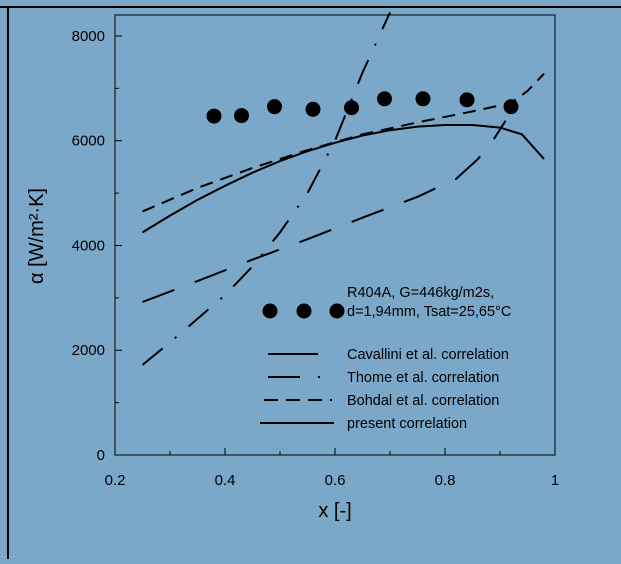 The width and height of the screenshot is (621, 564). What do you see at coordinates (423, 401) in the screenshot?
I see `legend-label: Bohdal et al. correlation` at bounding box center [423, 401].